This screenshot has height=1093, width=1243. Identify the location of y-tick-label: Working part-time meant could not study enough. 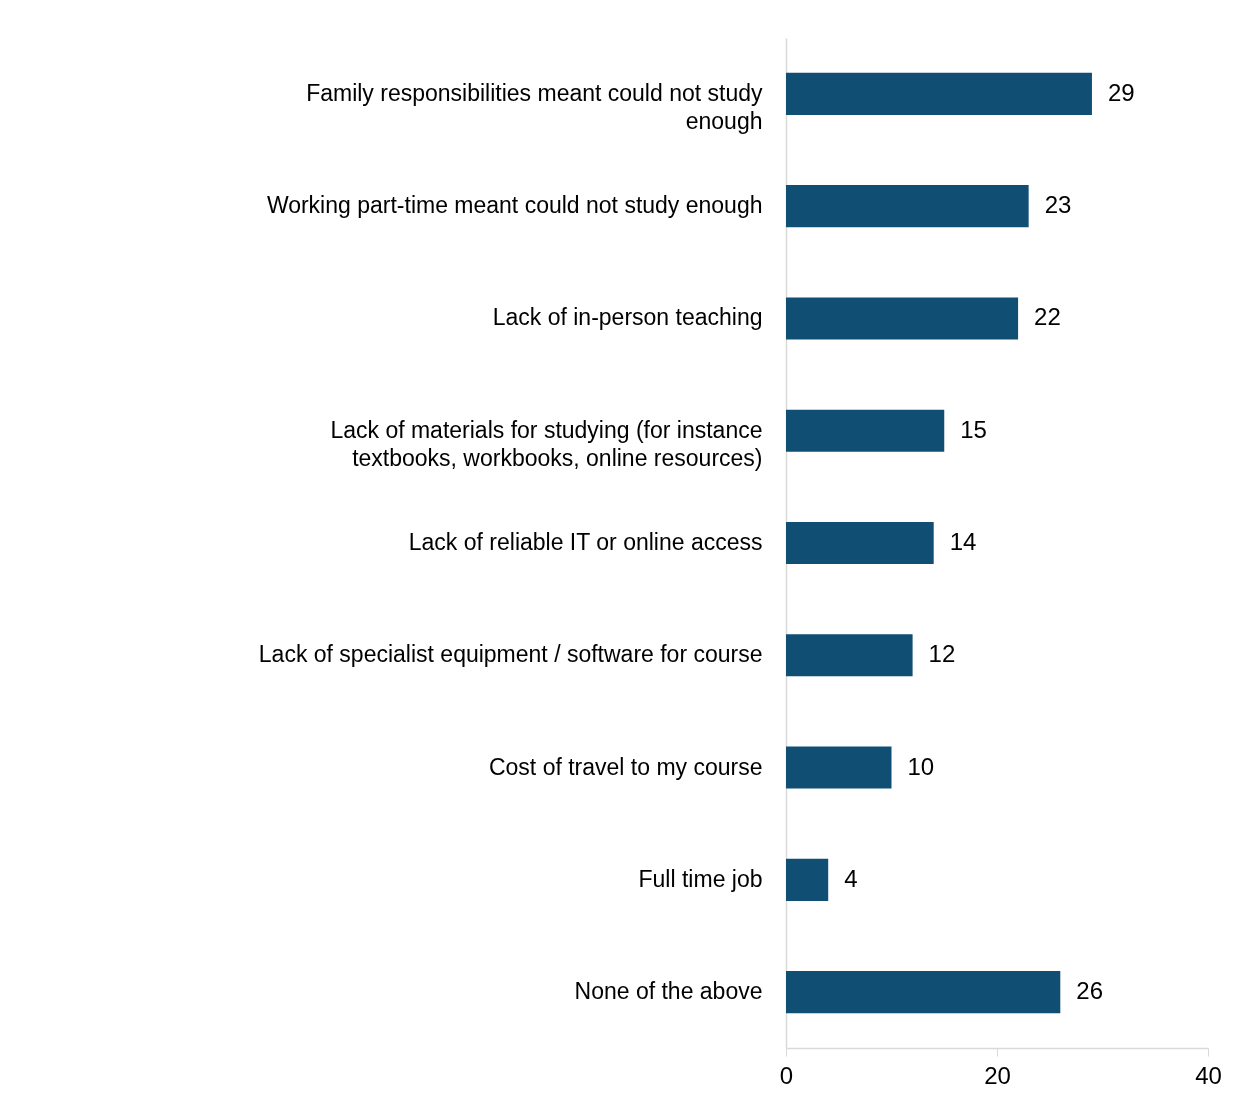
(514, 205).